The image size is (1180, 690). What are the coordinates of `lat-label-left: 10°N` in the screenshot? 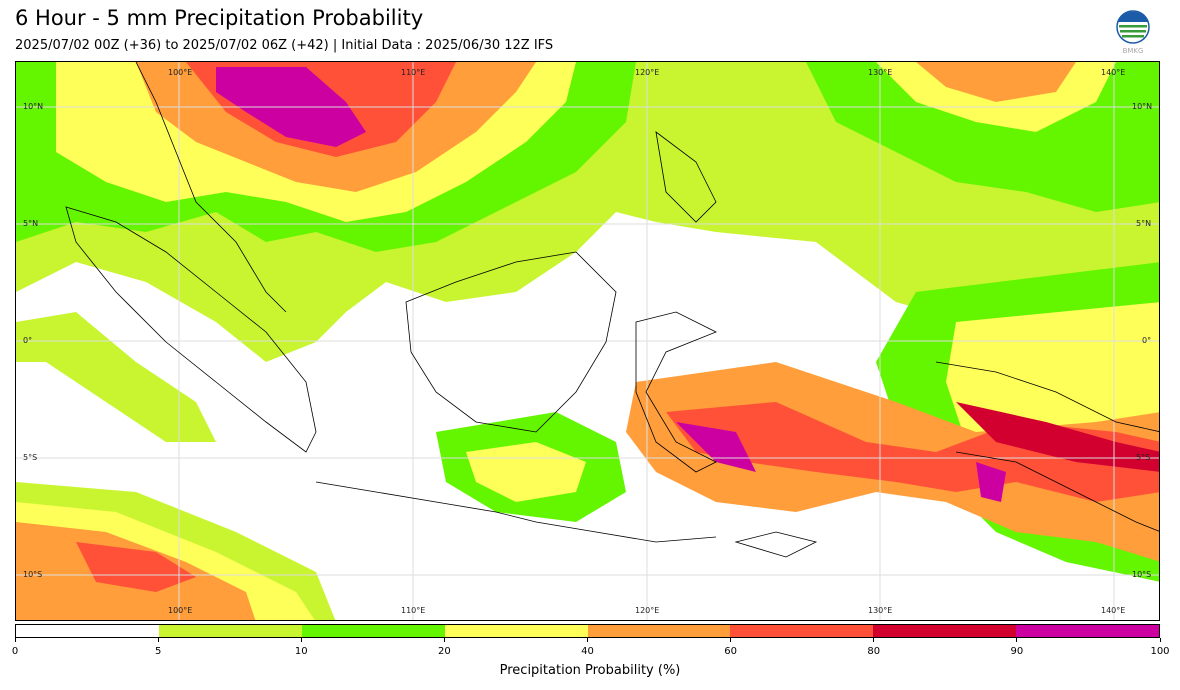 It's located at (33, 106).